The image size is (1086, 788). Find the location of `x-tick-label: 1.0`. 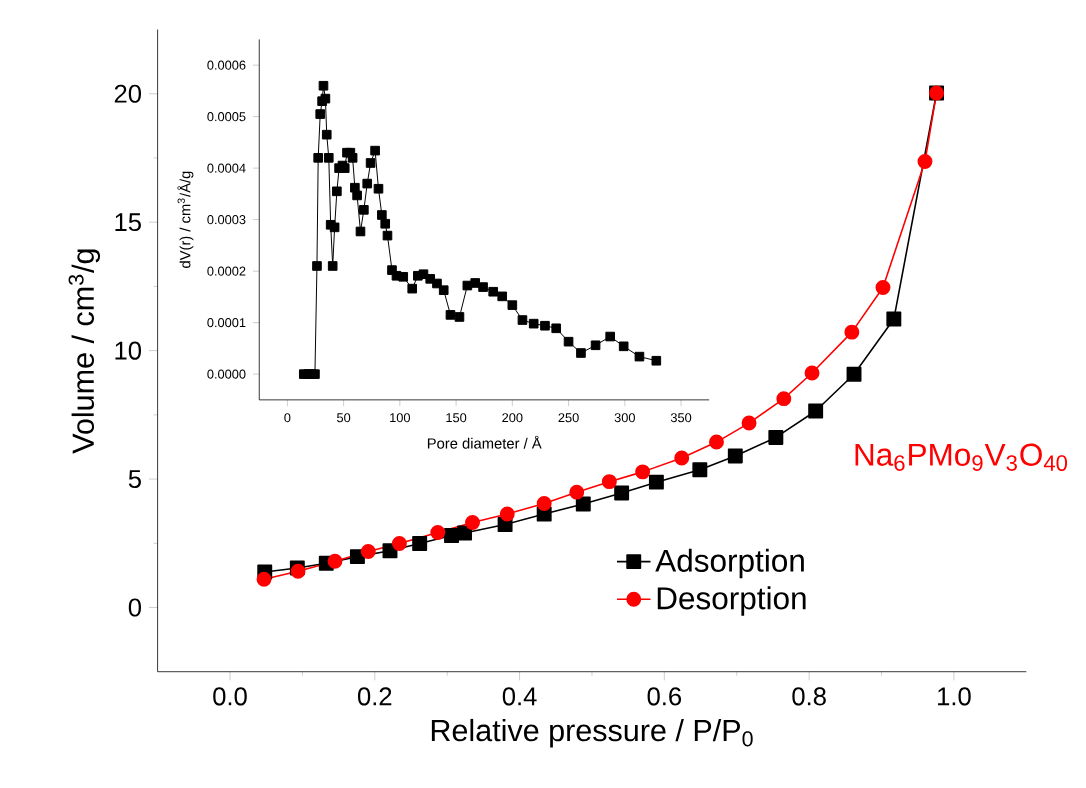

x-tick-label: 1.0 is located at coordinates (954, 696).